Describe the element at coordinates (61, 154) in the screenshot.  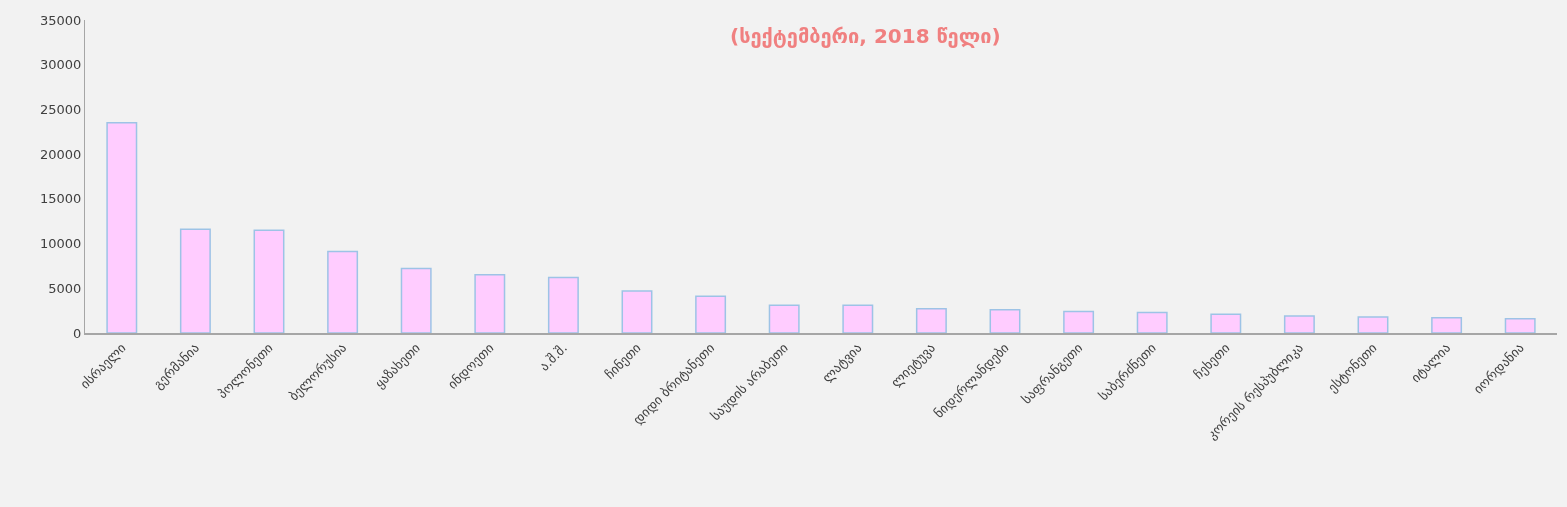
I see `y-tick-label: 20000` at that location.